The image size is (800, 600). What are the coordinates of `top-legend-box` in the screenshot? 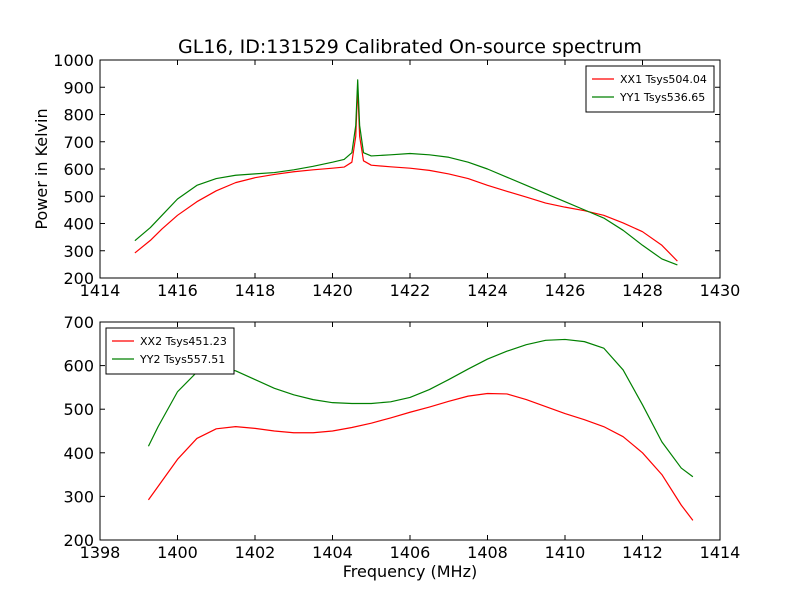 It's located at (650, 89).